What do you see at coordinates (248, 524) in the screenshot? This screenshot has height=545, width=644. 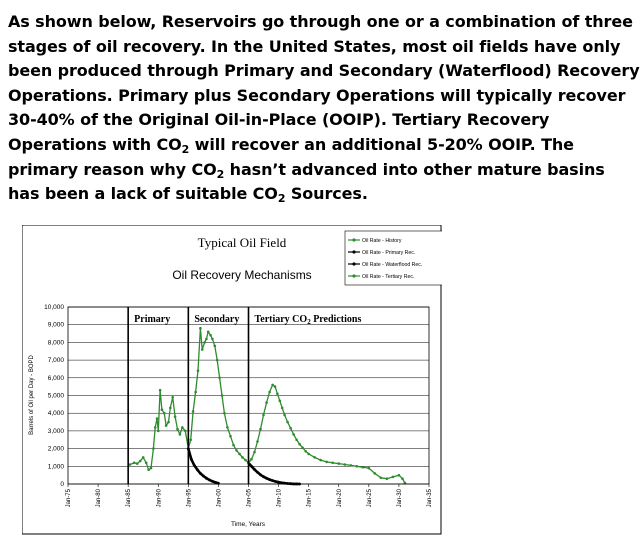 I see `x-axis-label: Time, Years` at bounding box center [248, 524].